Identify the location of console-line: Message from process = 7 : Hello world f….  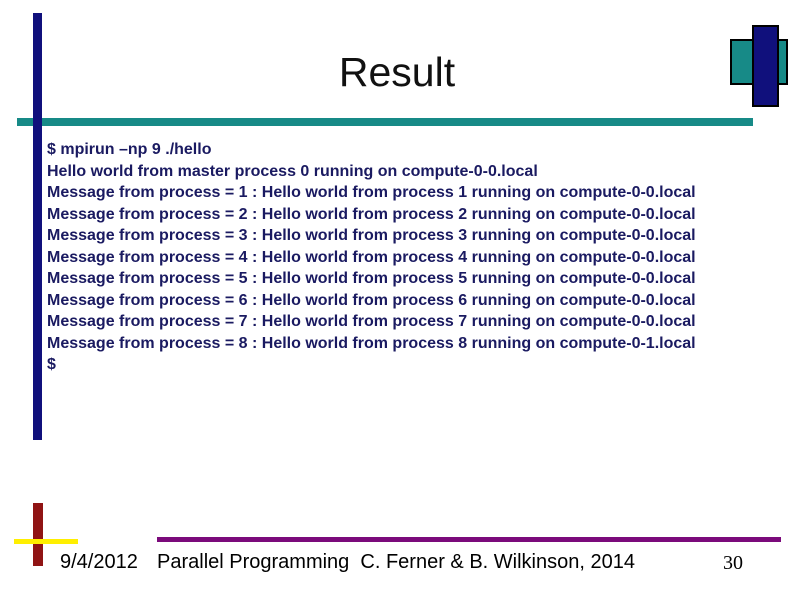
(371, 321).